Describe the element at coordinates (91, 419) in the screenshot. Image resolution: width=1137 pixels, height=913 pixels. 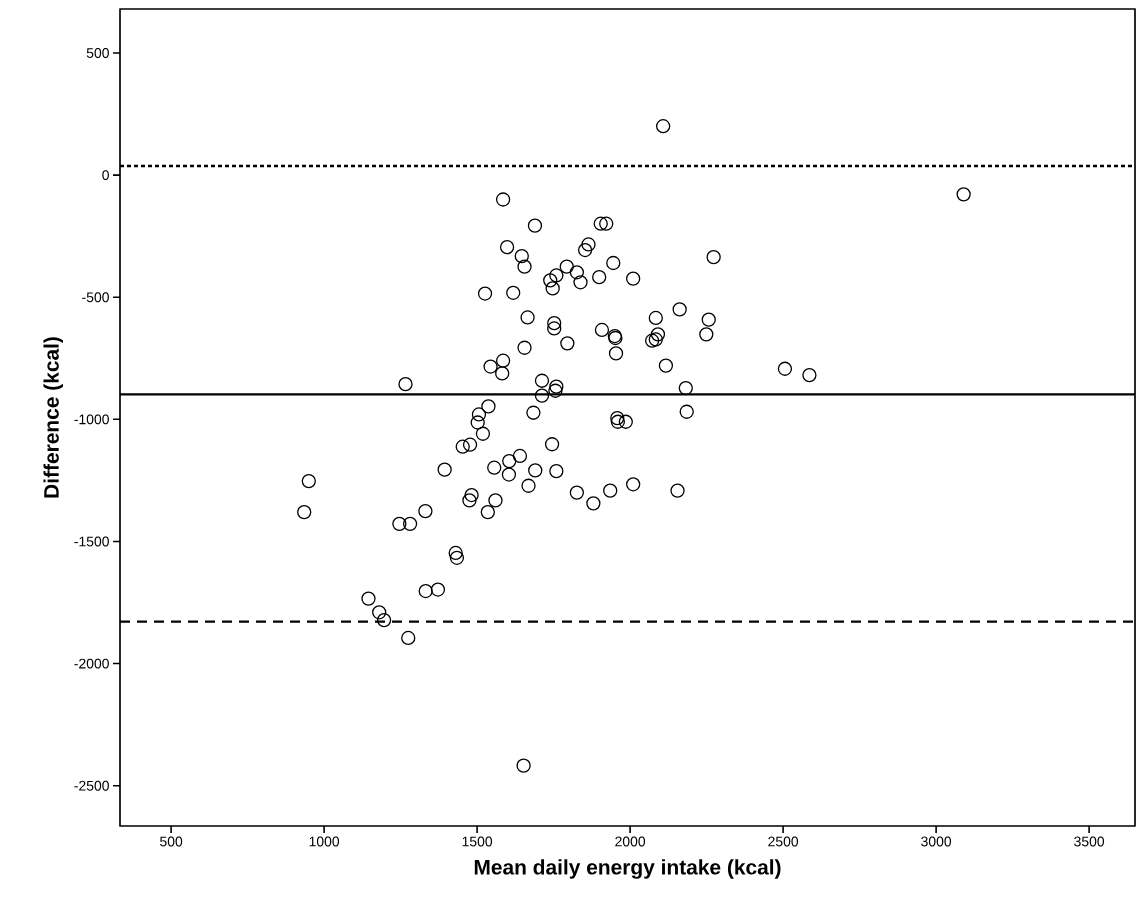
I see `y-tick-label: -1000` at that location.